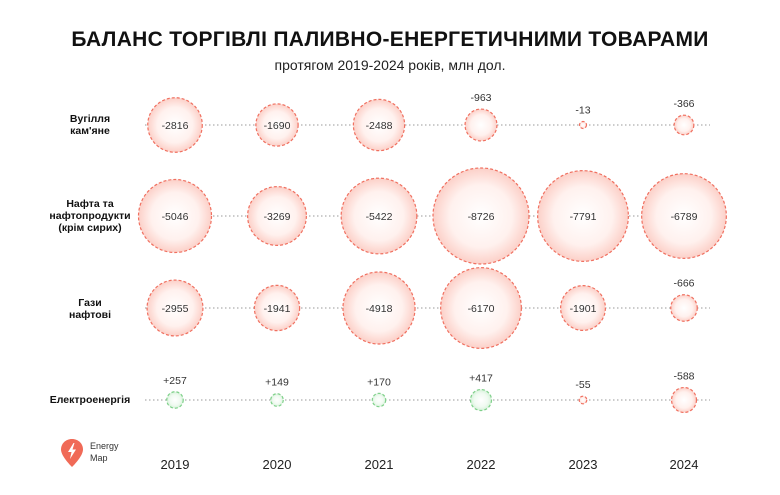  I want to click on year-label: 2024, so click(684, 464).